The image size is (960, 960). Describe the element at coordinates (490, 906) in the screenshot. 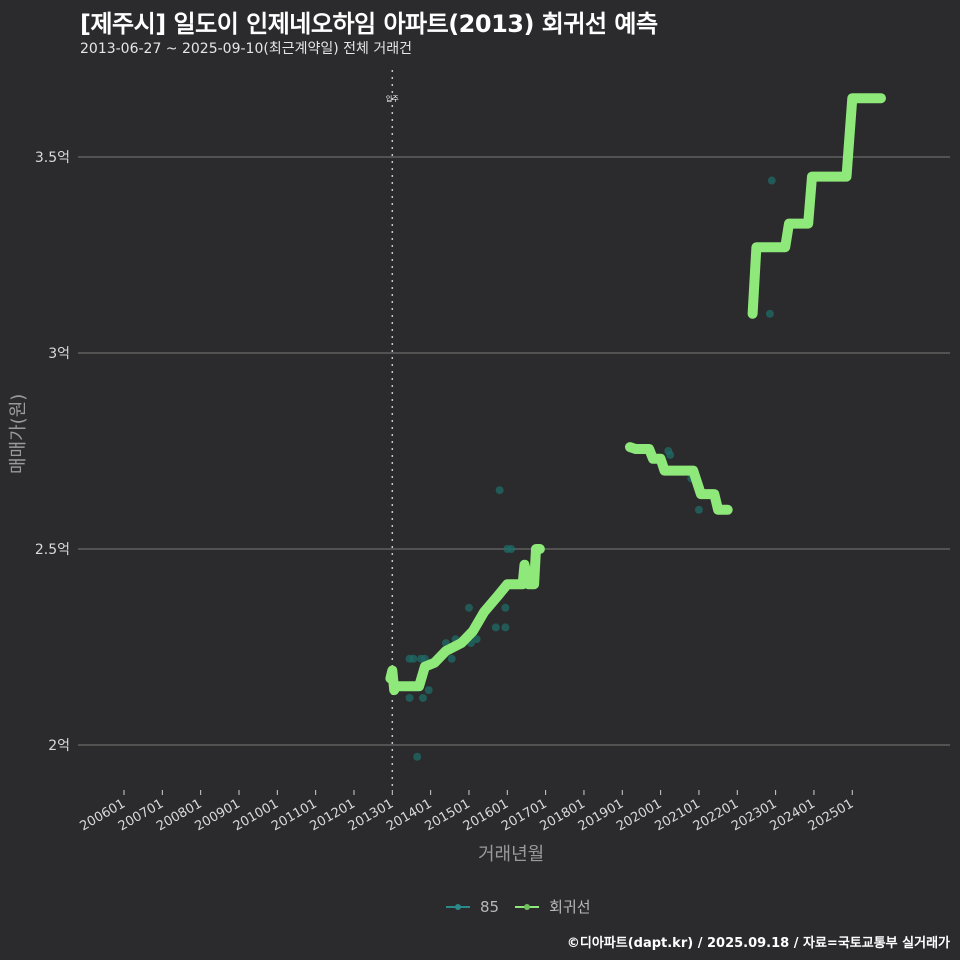

I see `legend-label-85: 85` at that location.